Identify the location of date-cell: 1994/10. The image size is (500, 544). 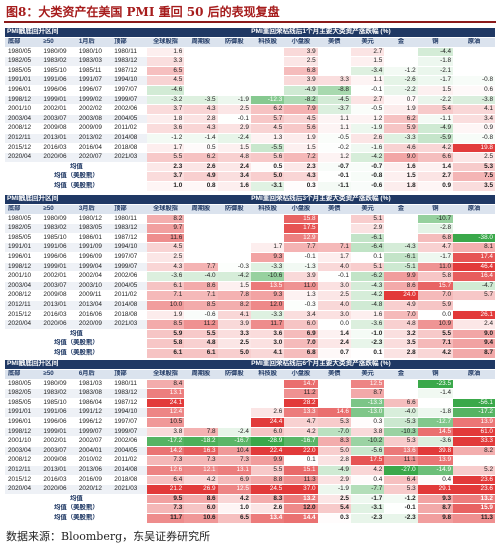
(129, 80).